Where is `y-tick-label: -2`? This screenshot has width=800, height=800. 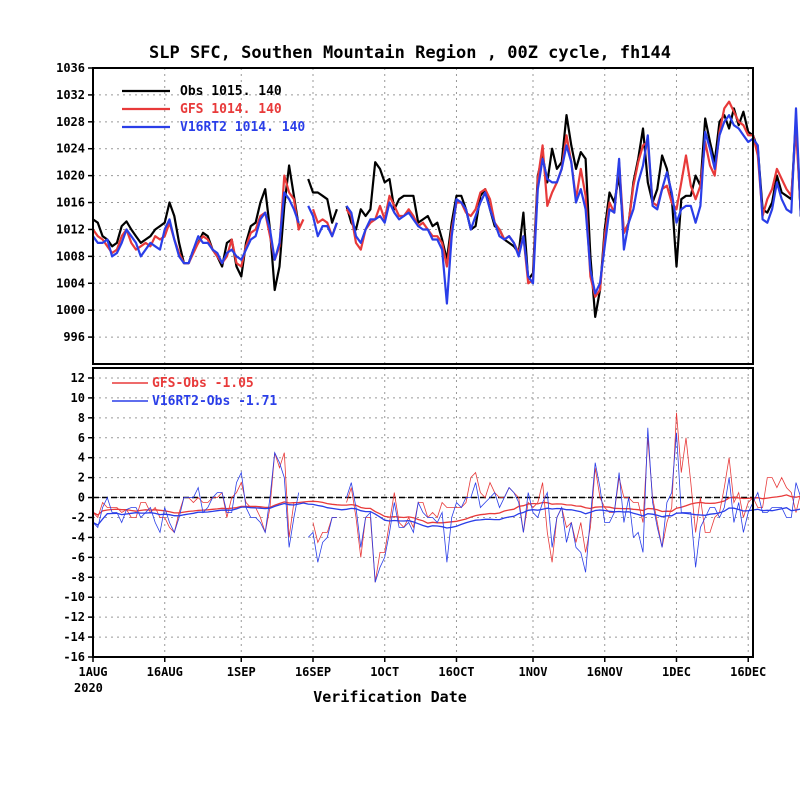 y-tick-label: -2 is located at coordinates (78, 517).